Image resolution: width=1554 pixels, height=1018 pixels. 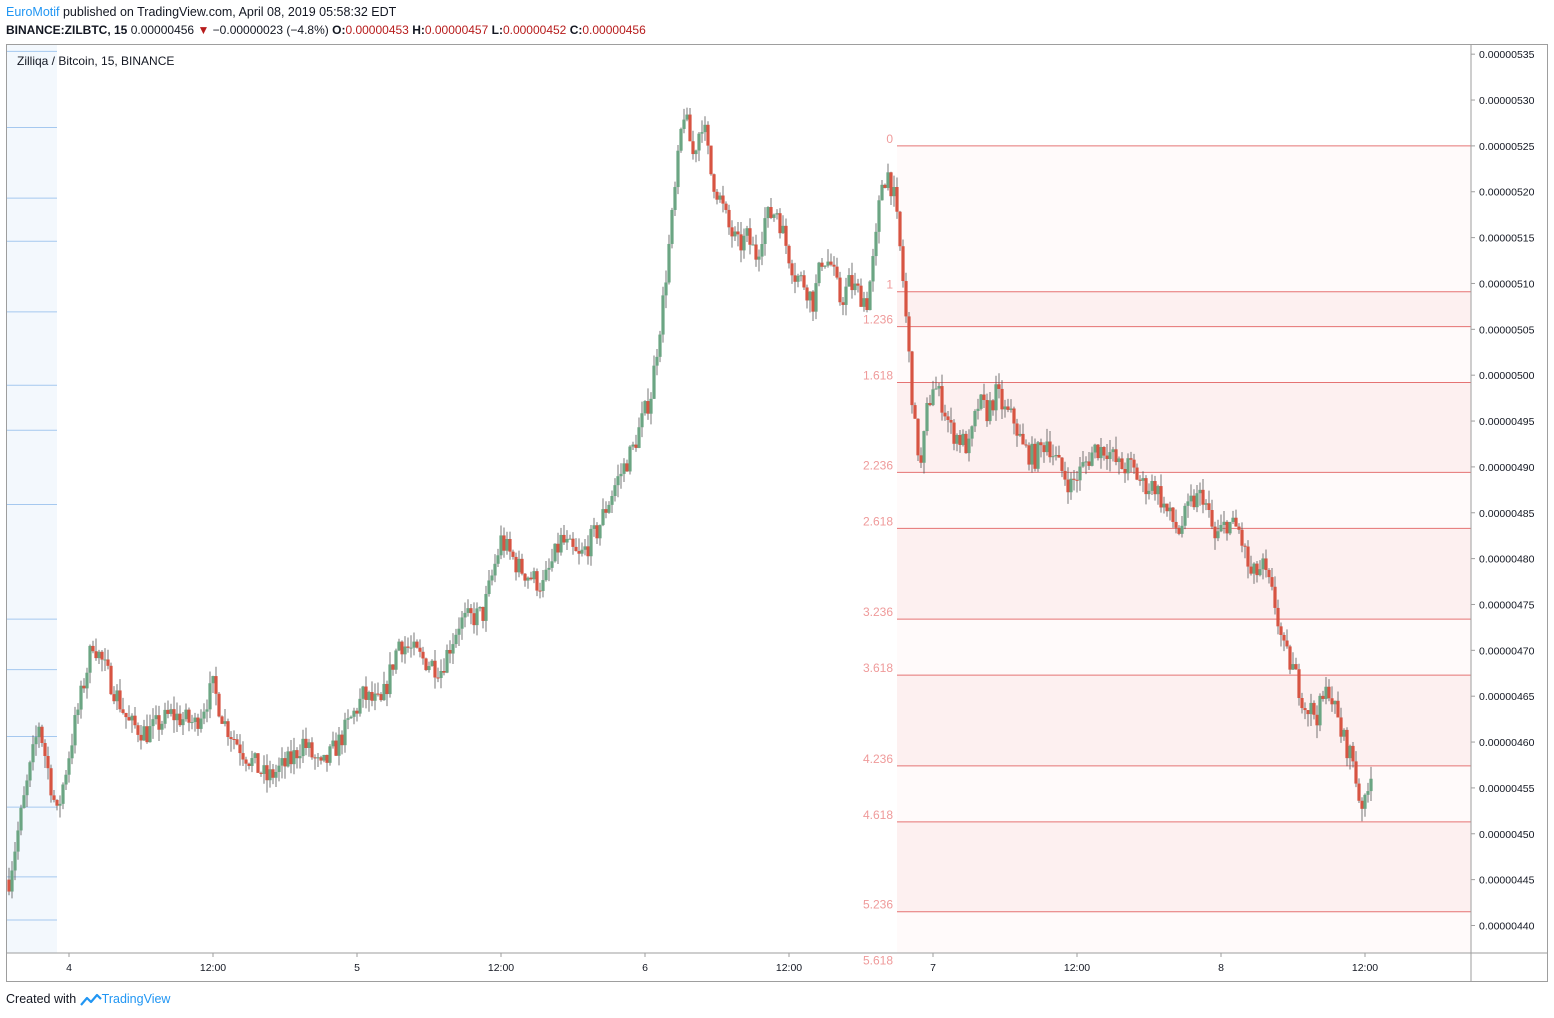 I want to click on fib-level-label: 2.618, so click(x=878, y=521).